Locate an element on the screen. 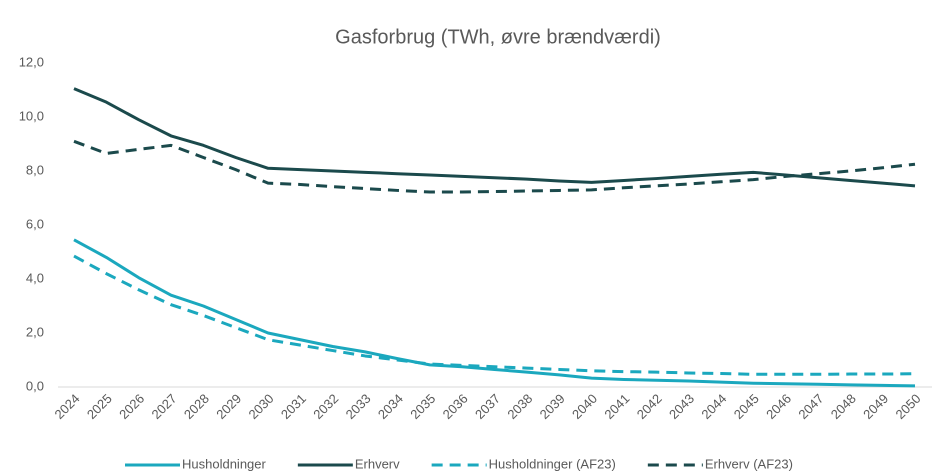 This screenshot has width=951, height=475. y-tick-label: 4,0 is located at coordinates (35, 277).